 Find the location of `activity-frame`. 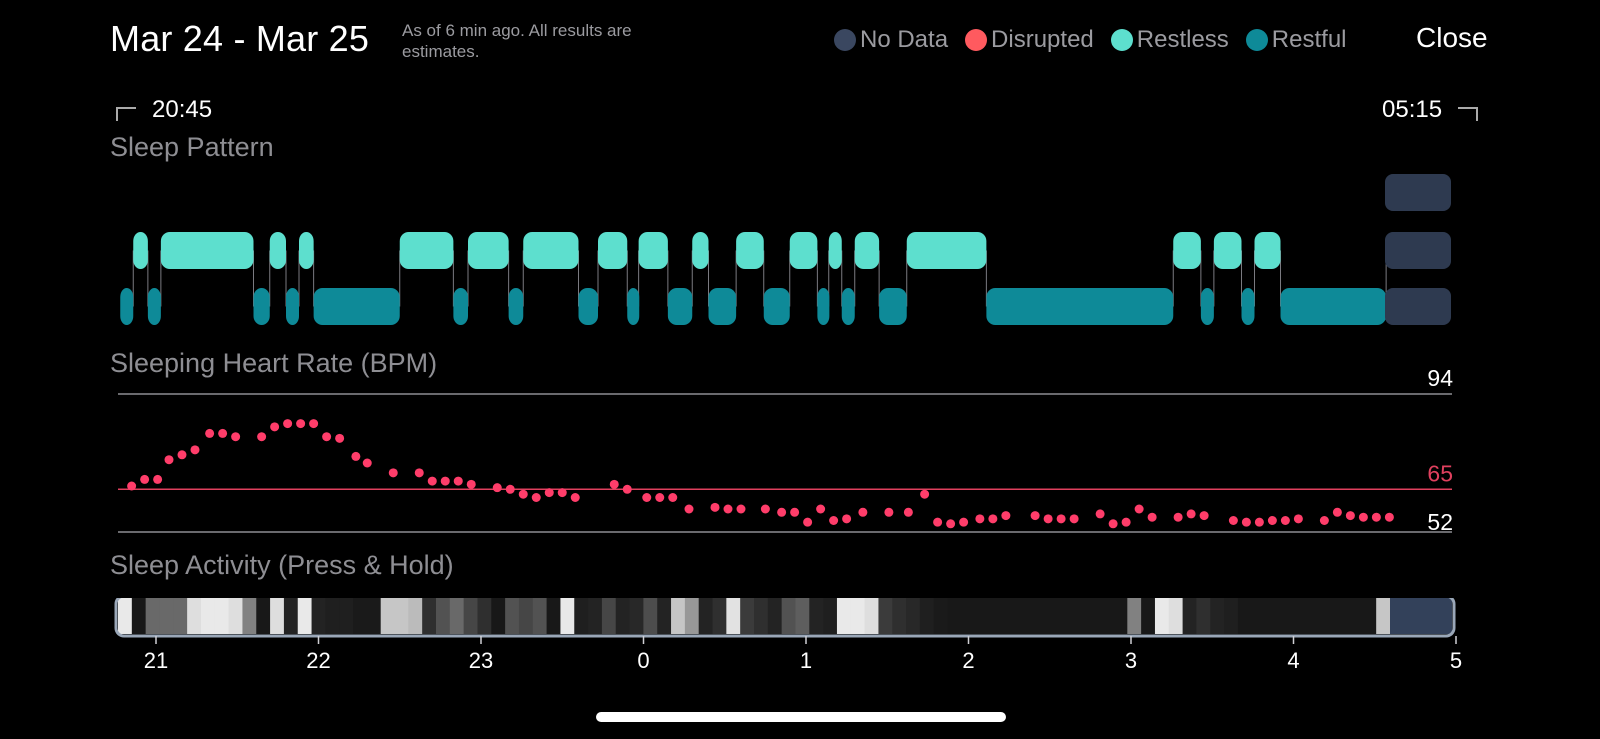

activity-frame is located at coordinates (785, 618).